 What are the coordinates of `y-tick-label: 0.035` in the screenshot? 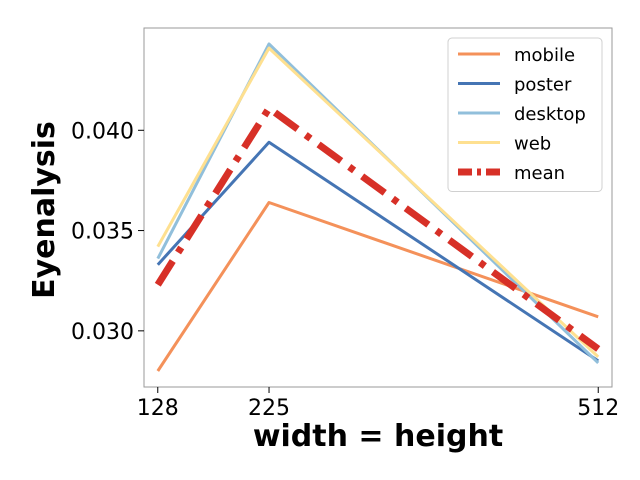 It's located at (102, 232).